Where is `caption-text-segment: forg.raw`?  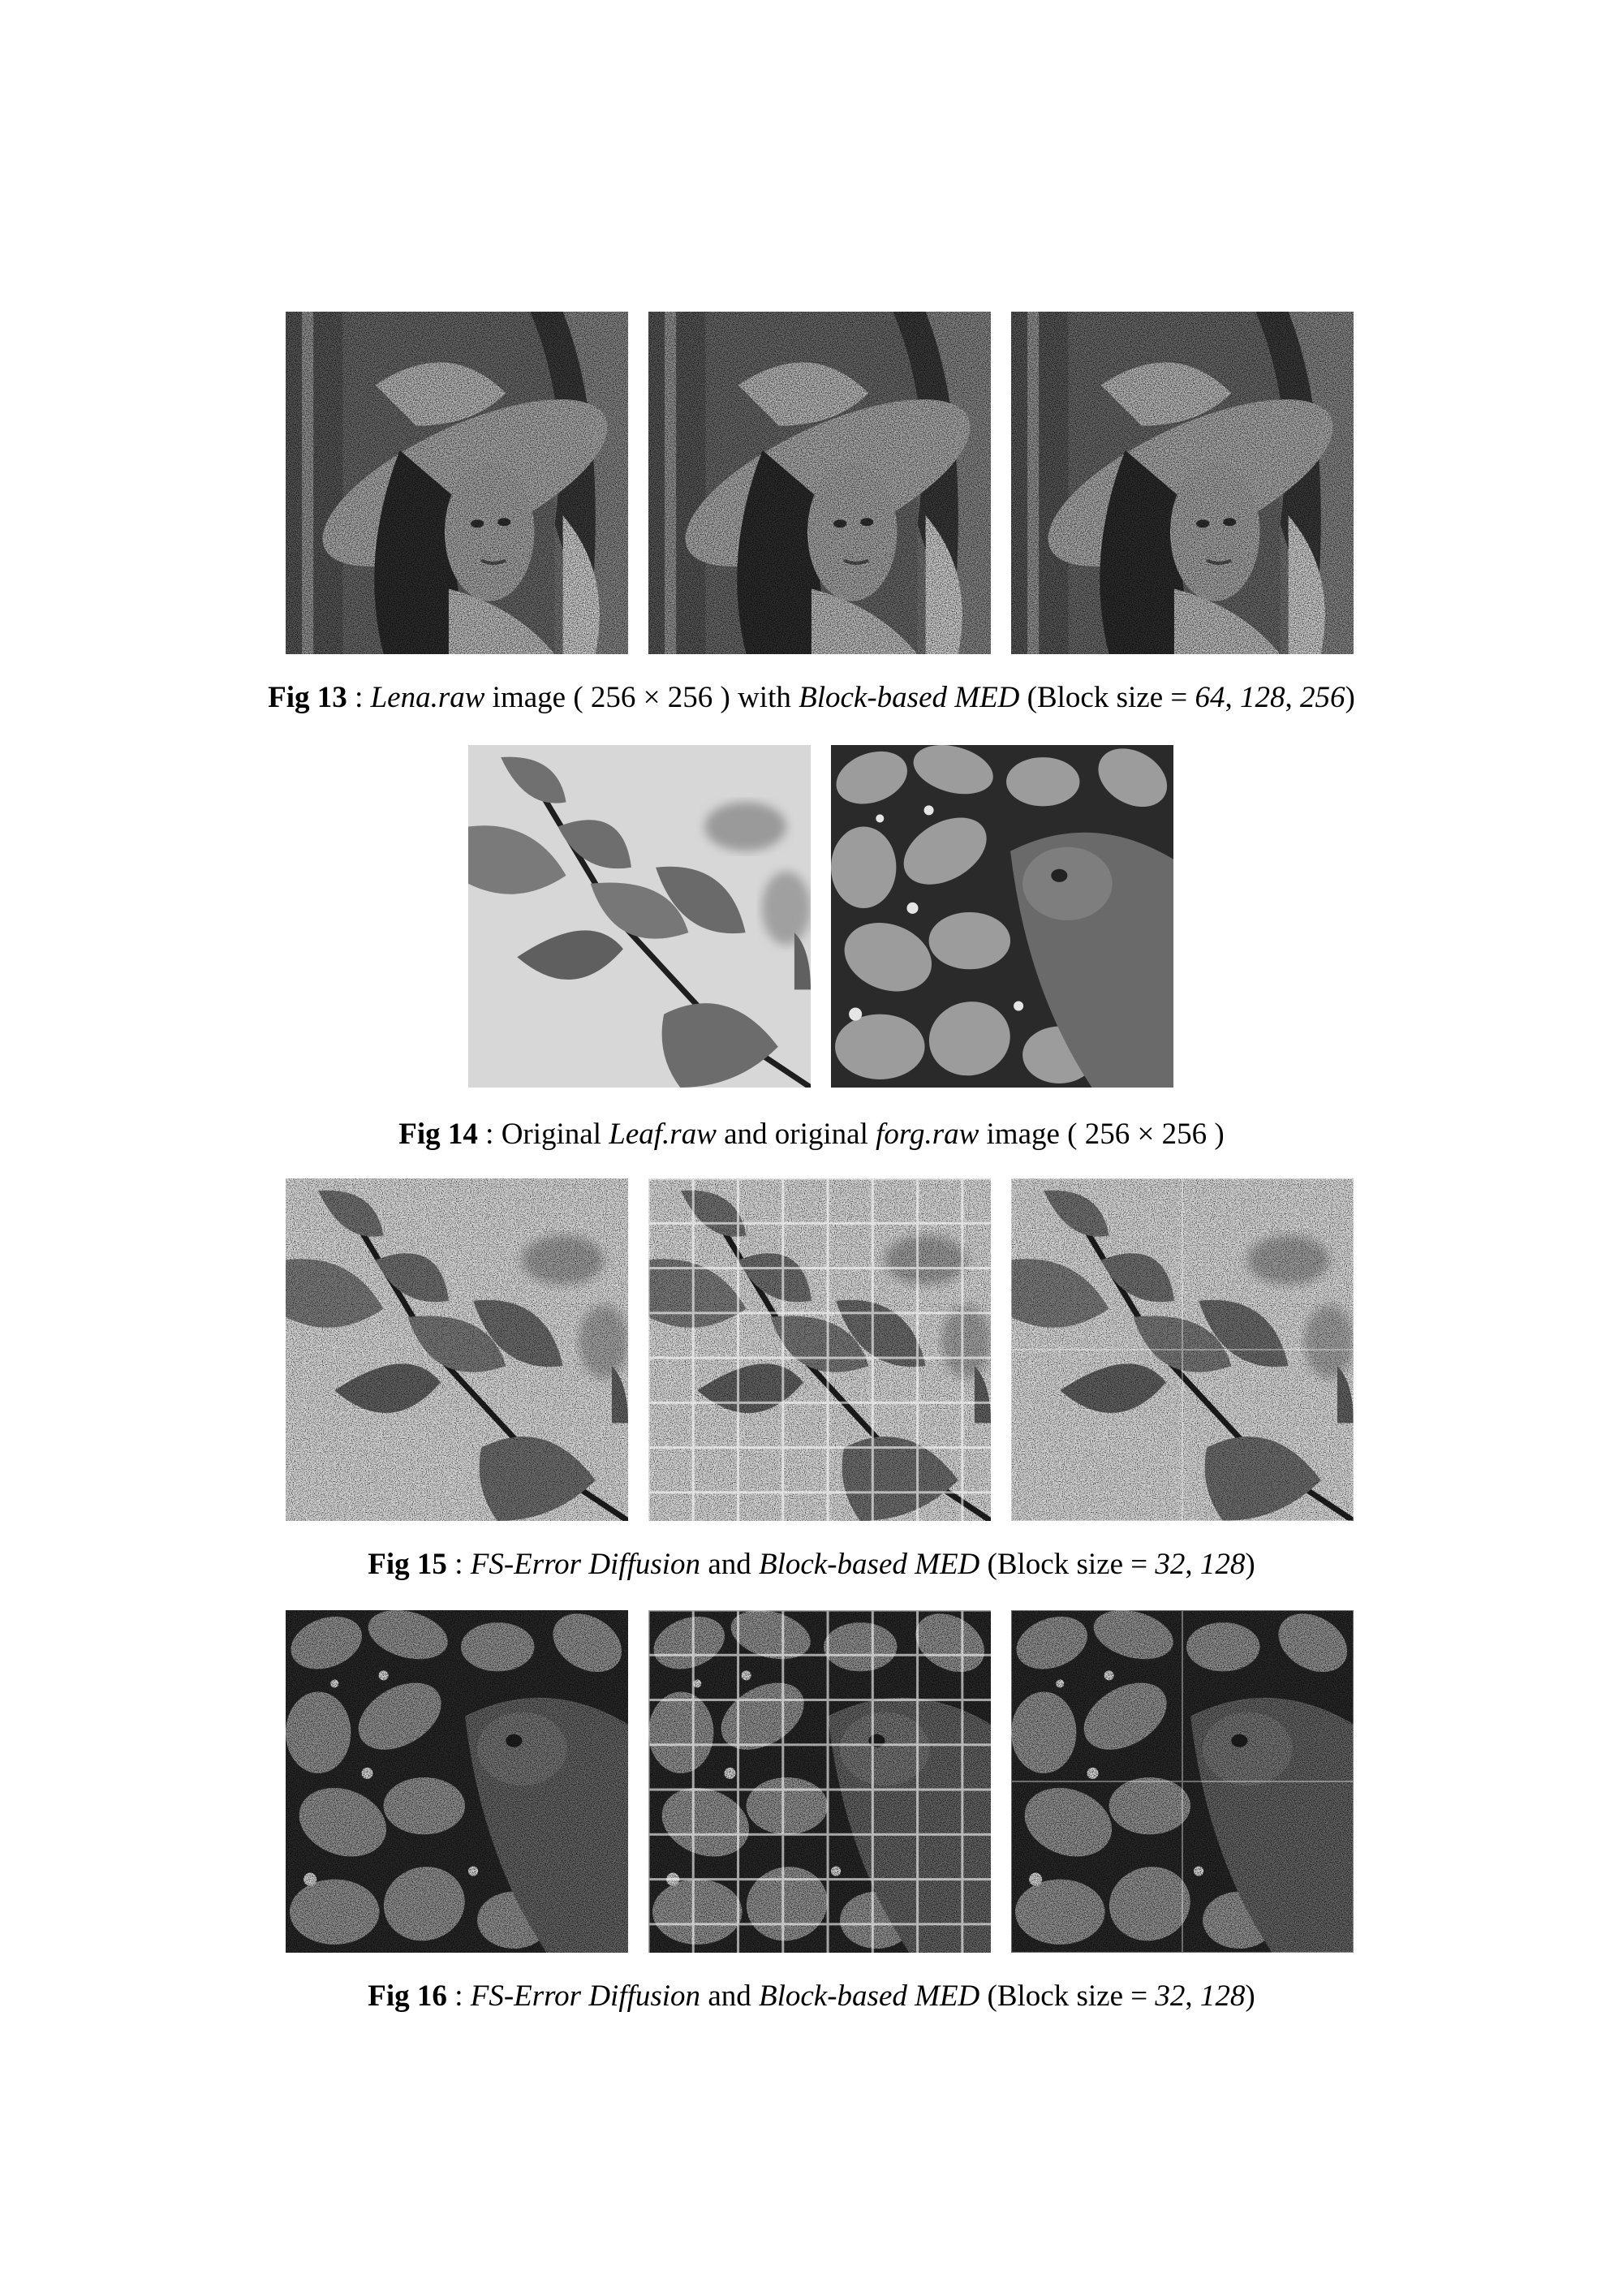
caption-text-segment: forg.raw is located at coordinates (927, 1135).